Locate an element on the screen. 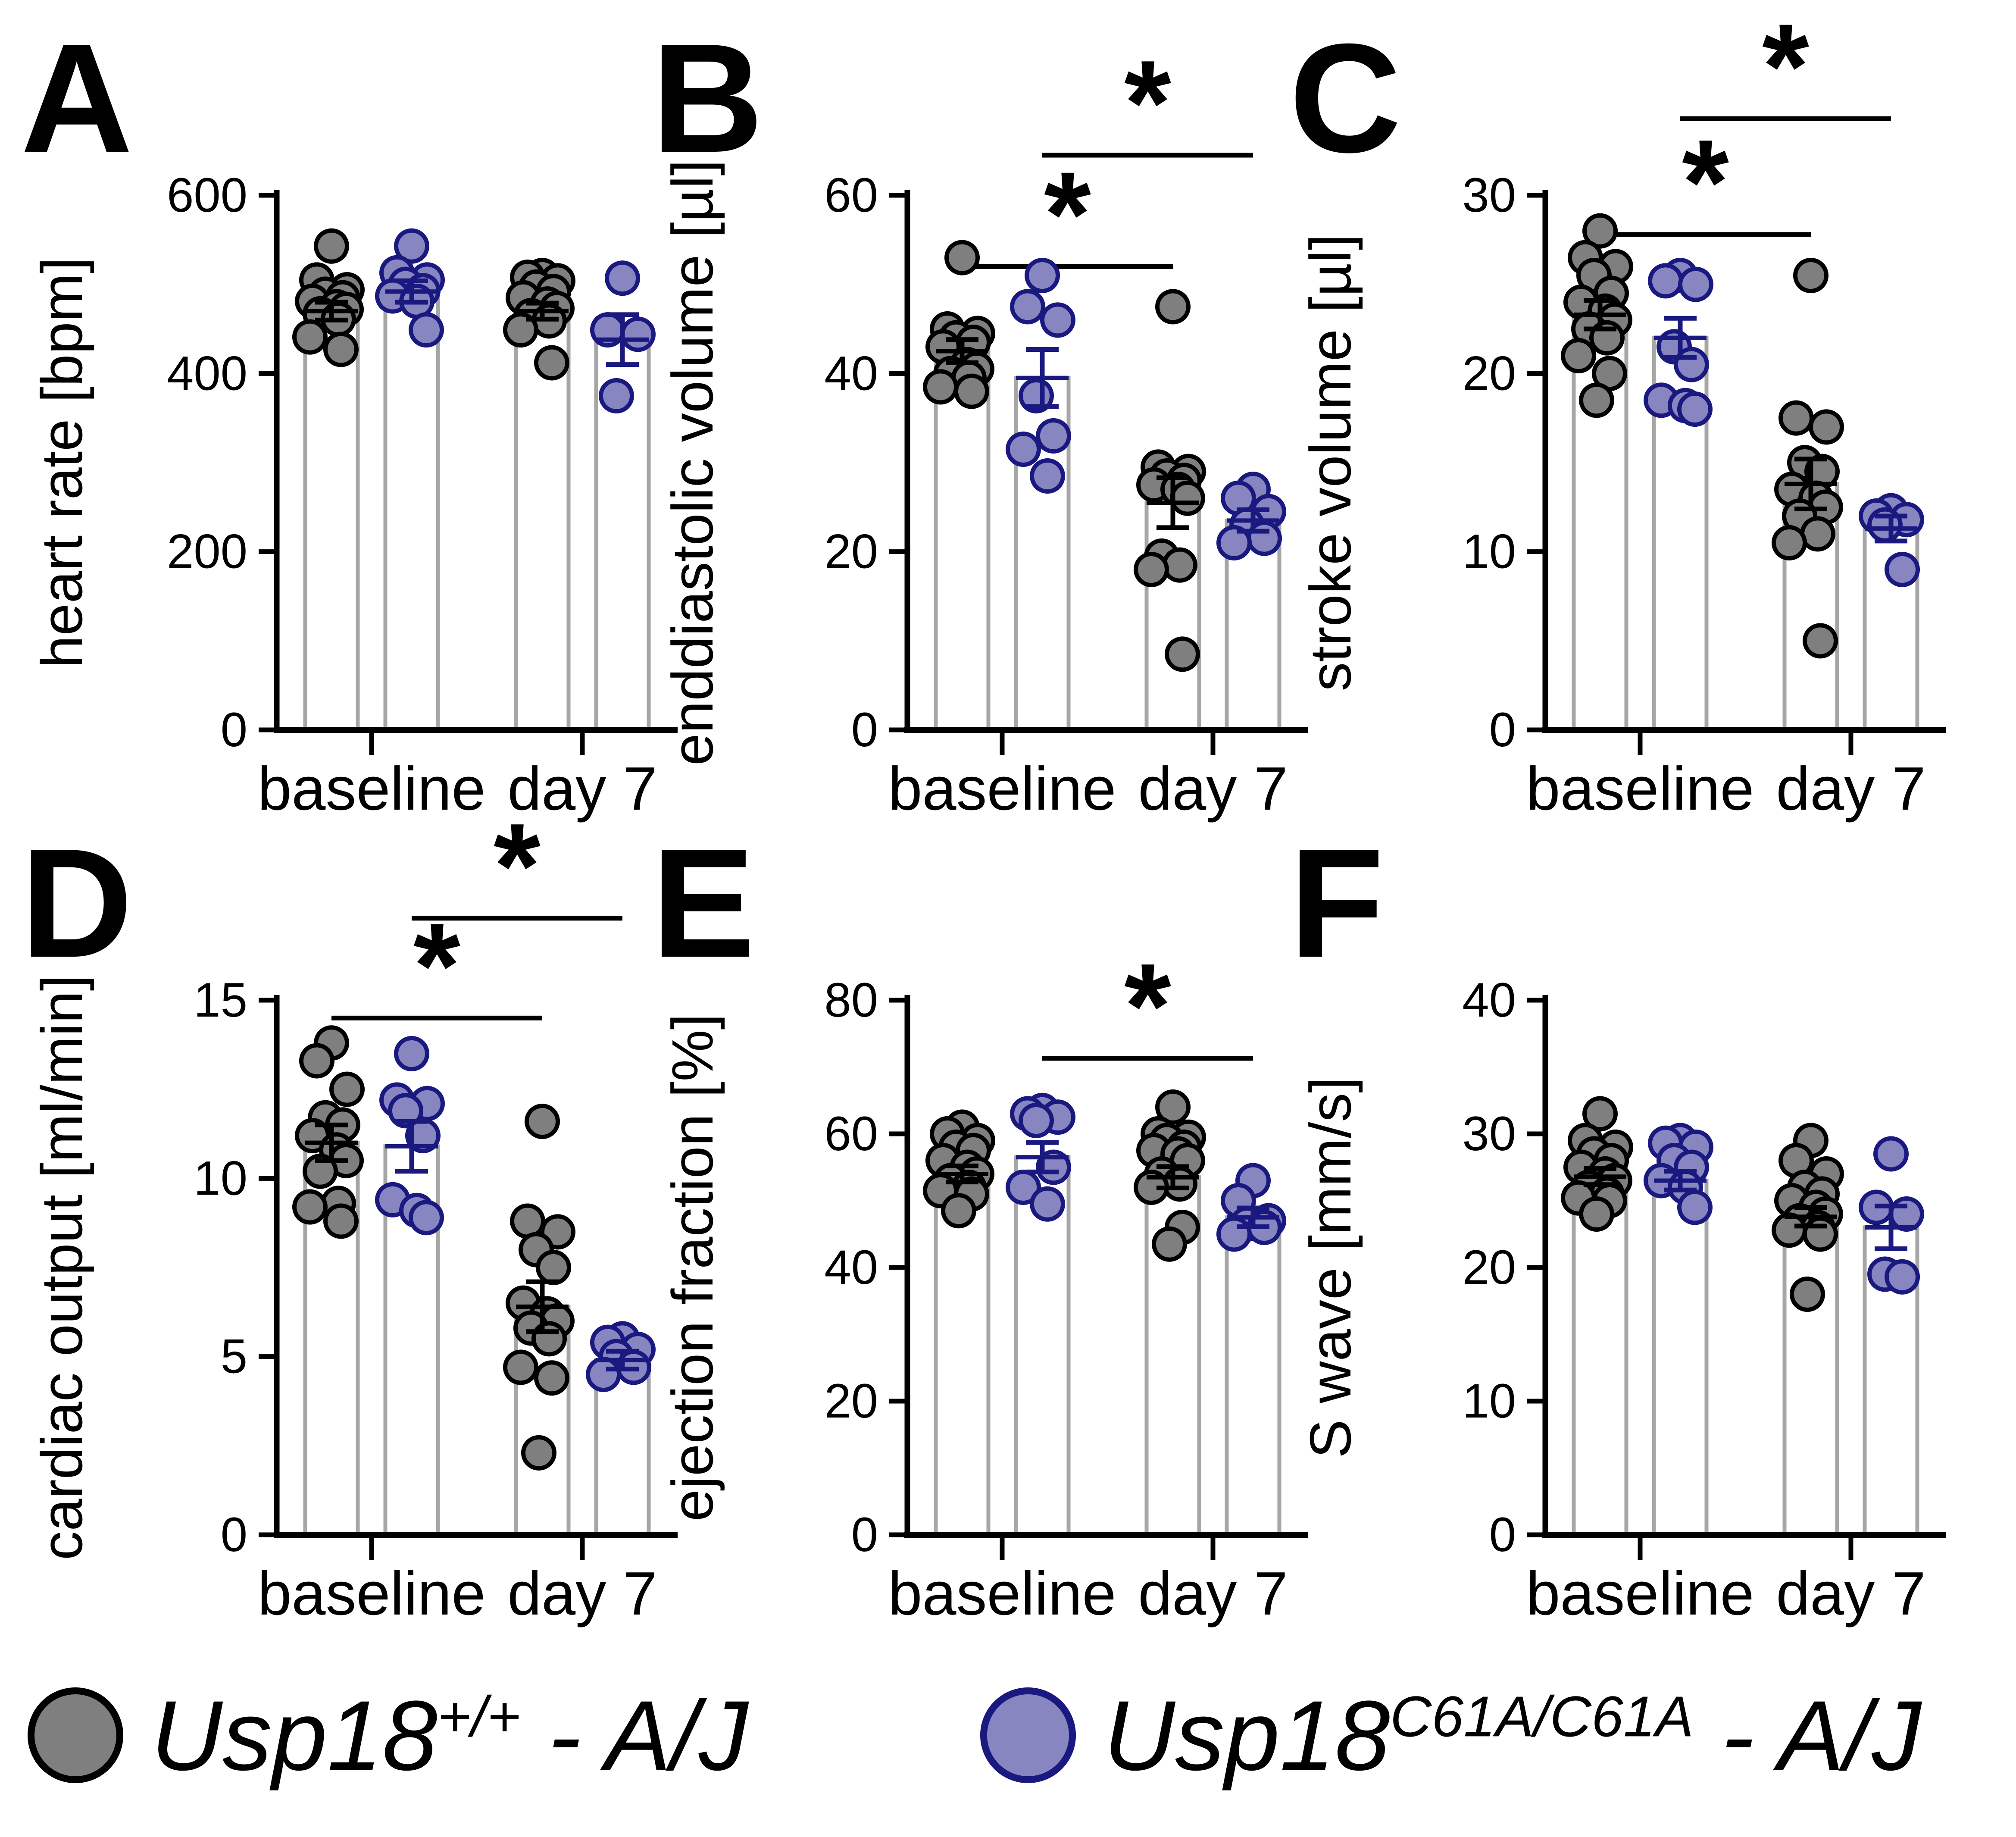 The image size is (2016, 1837). bar-mutant-baseline is located at coordinates (1680, 1358).